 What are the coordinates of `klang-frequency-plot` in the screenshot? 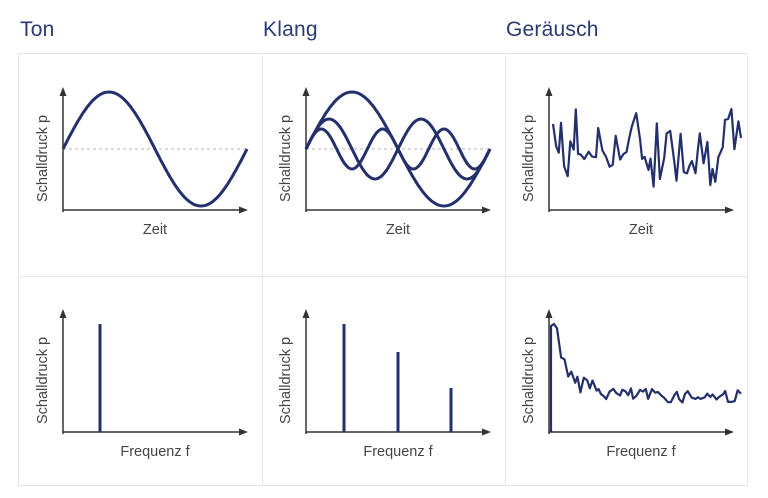 It's located at (396, 372).